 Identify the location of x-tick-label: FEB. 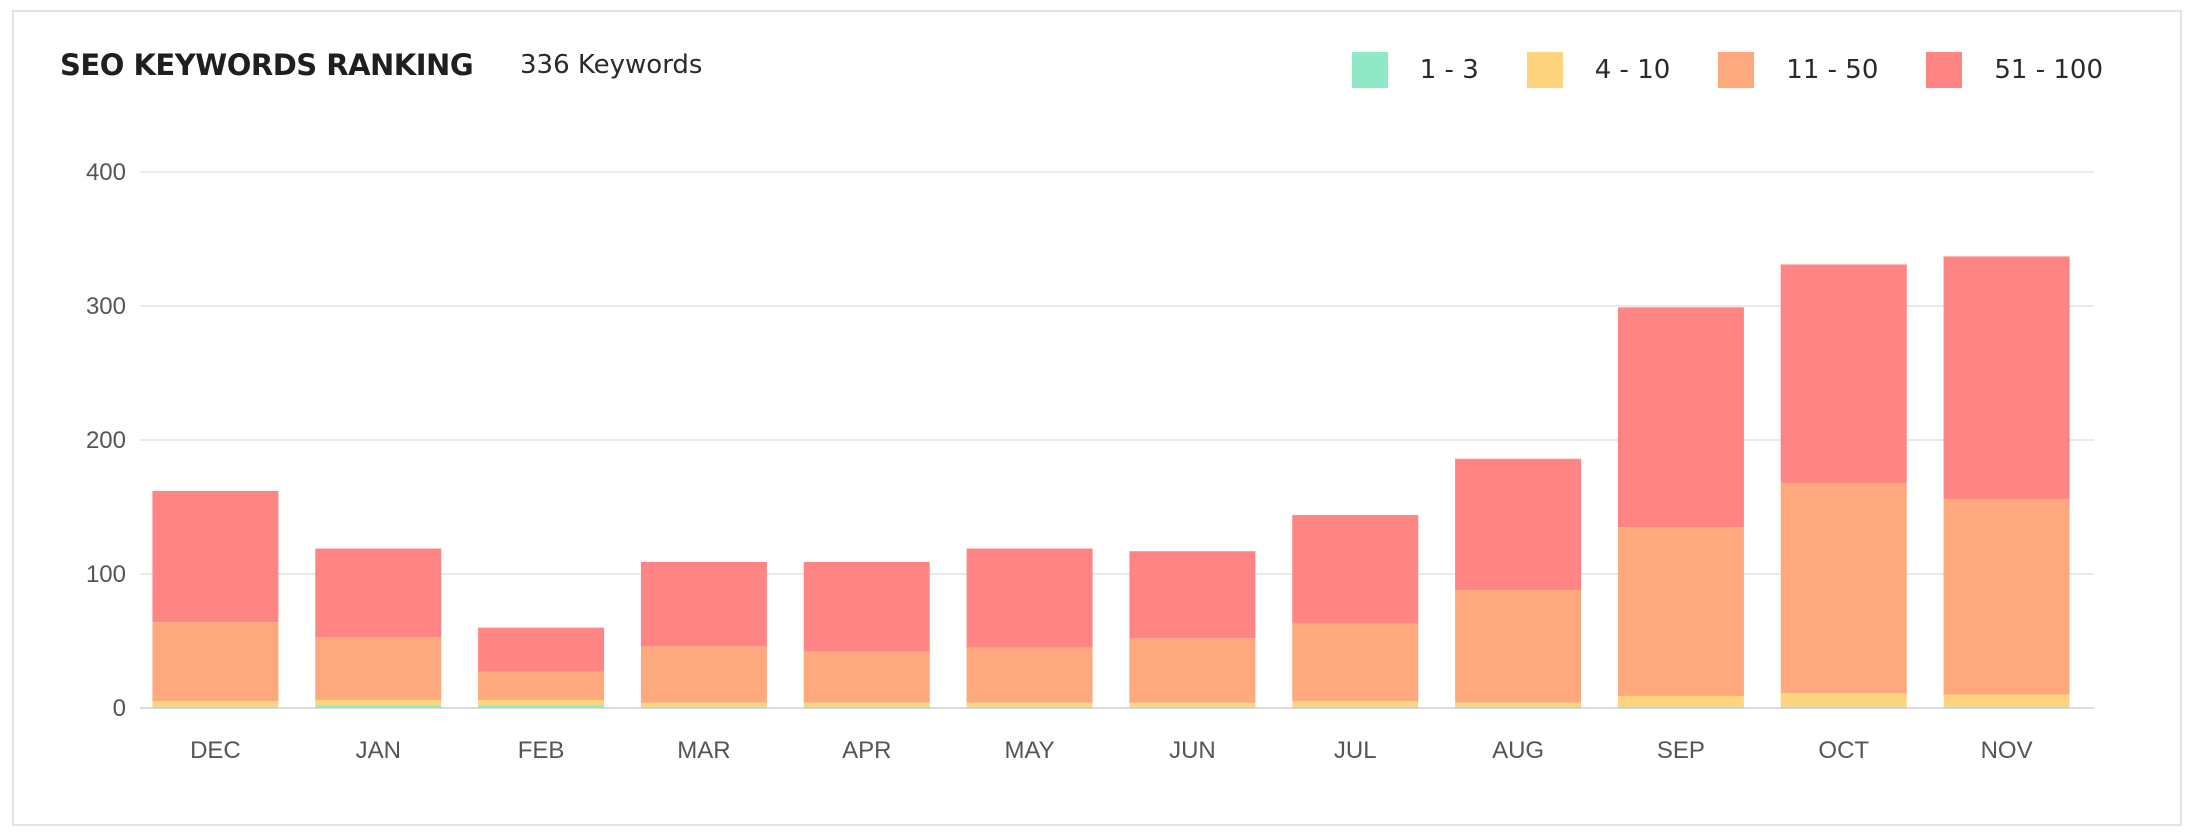
(541, 750).